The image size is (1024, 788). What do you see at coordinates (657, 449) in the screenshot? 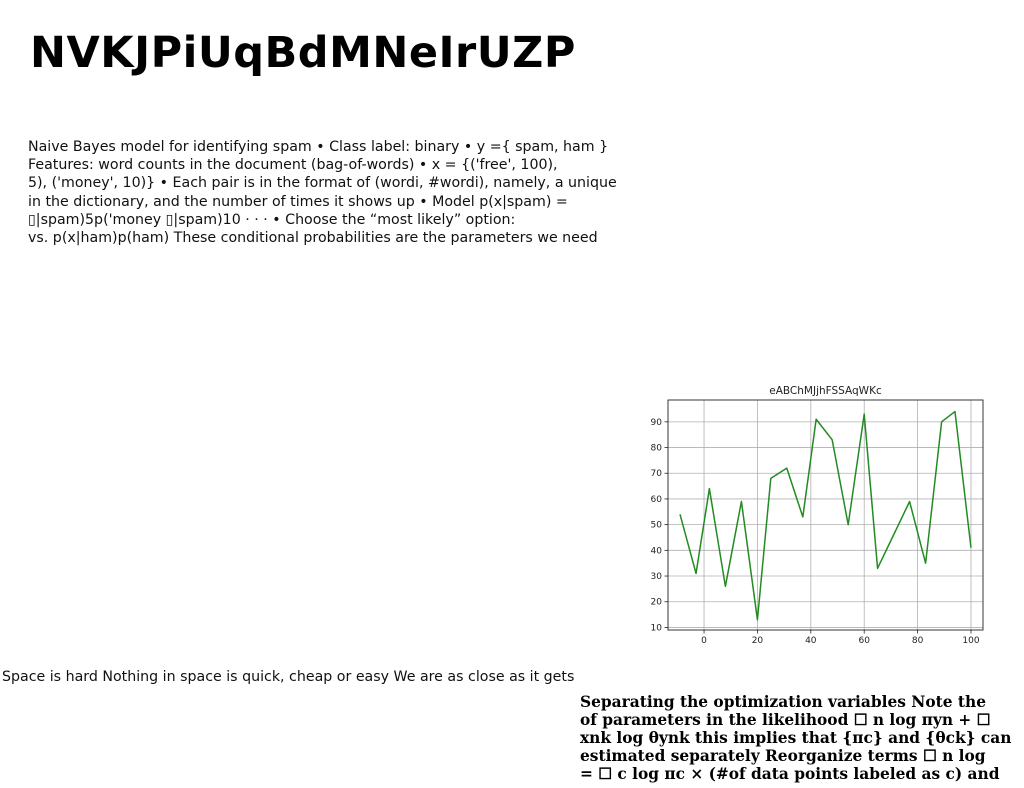
I see `y-tick-label: 80` at bounding box center [657, 449].